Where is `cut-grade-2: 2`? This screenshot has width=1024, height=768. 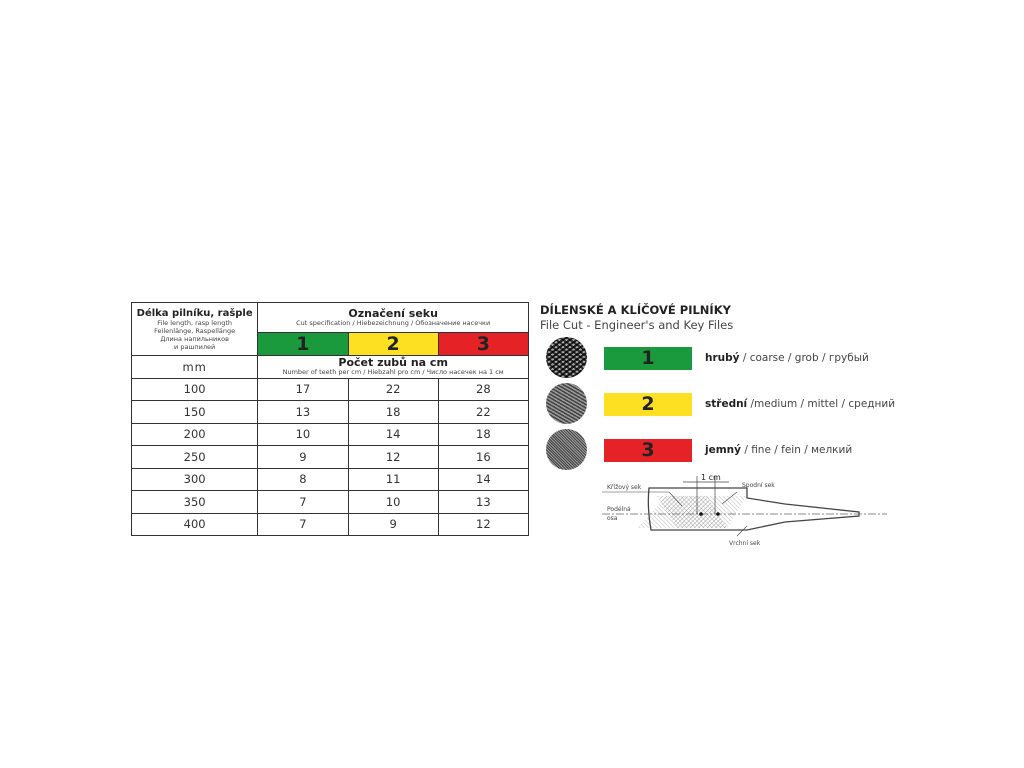 cut-grade-2: 2 is located at coordinates (393, 344).